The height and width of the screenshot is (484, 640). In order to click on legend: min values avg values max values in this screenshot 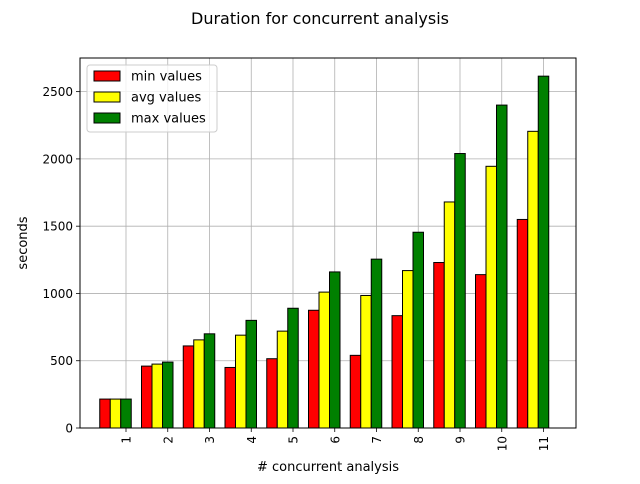, I will do `click(152, 98)`.